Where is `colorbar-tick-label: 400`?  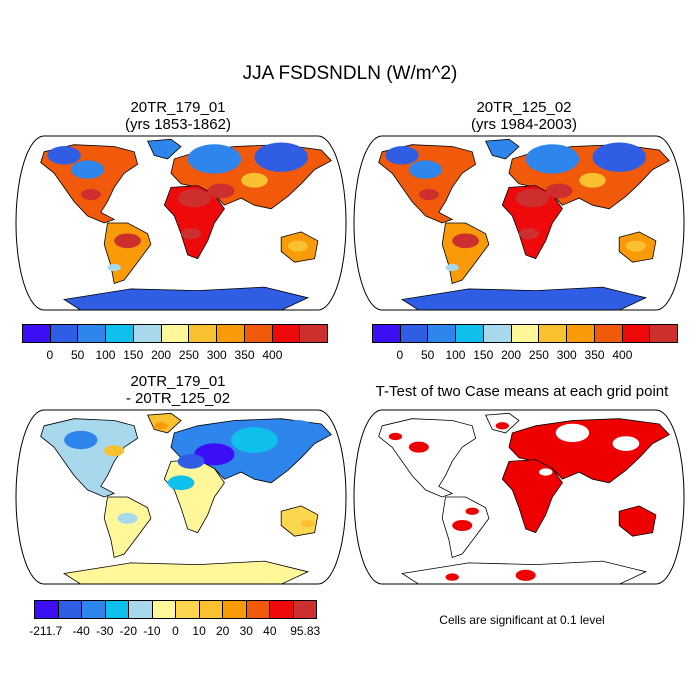
colorbar-tick-label: 400 is located at coordinates (272, 355).